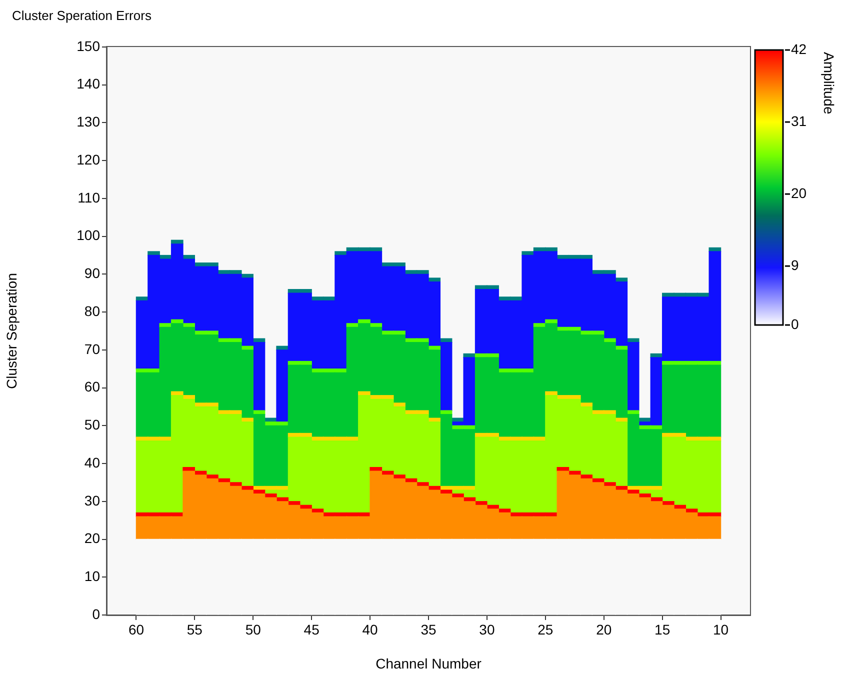 Image resolution: width=843 pixels, height=673 pixels. What do you see at coordinates (194, 629) in the screenshot?
I see `x-tick-label: 55` at bounding box center [194, 629].